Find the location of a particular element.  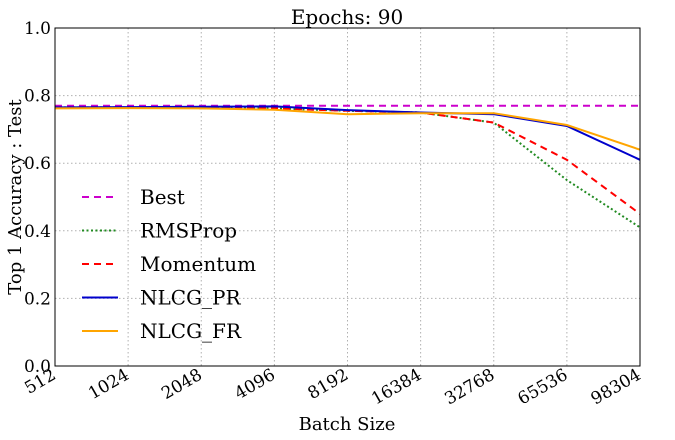

chart-title: Epochs: 90 is located at coordinates (347, 17).